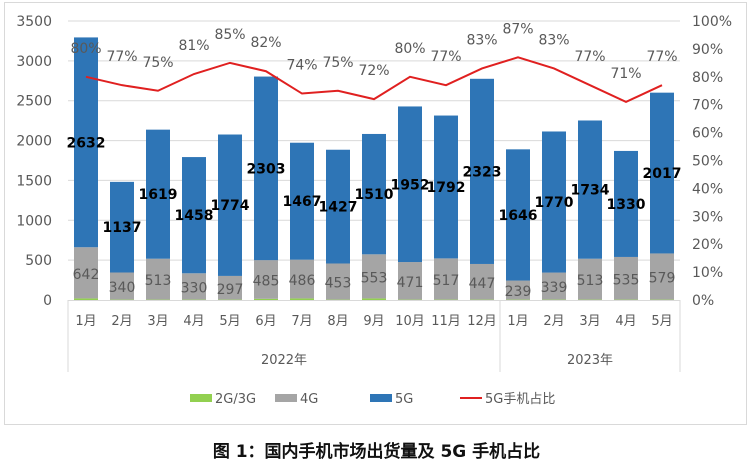 Image resolution: width=753 pixels, height=472 pixels. What do you see at coordinates (517, 321) in the screenshot?
I see `x-tick-label: 1月` at bounding box center [517, 321].